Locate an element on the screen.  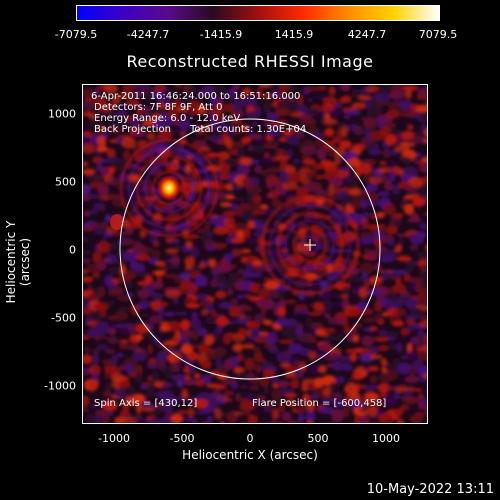
y-tick-label: -500 is located at coordinates (63, 318).